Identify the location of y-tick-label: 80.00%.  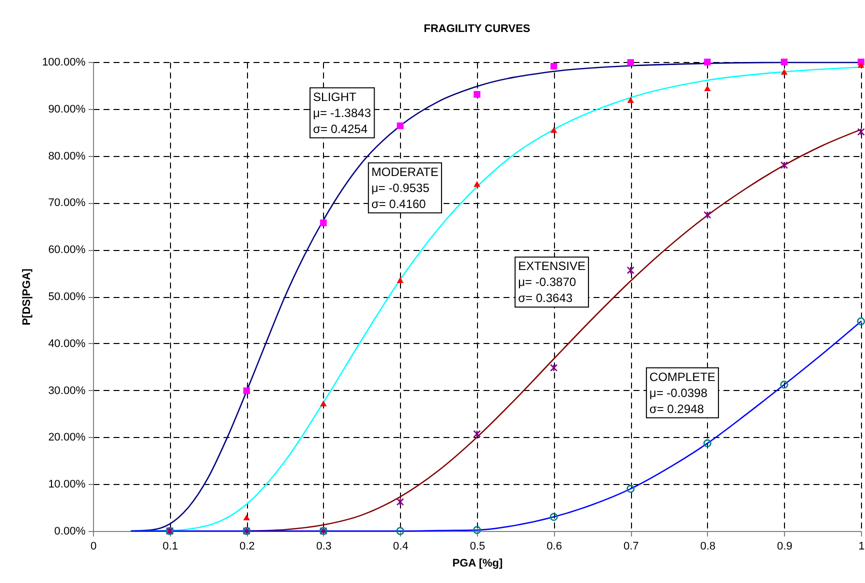
(67, 156).